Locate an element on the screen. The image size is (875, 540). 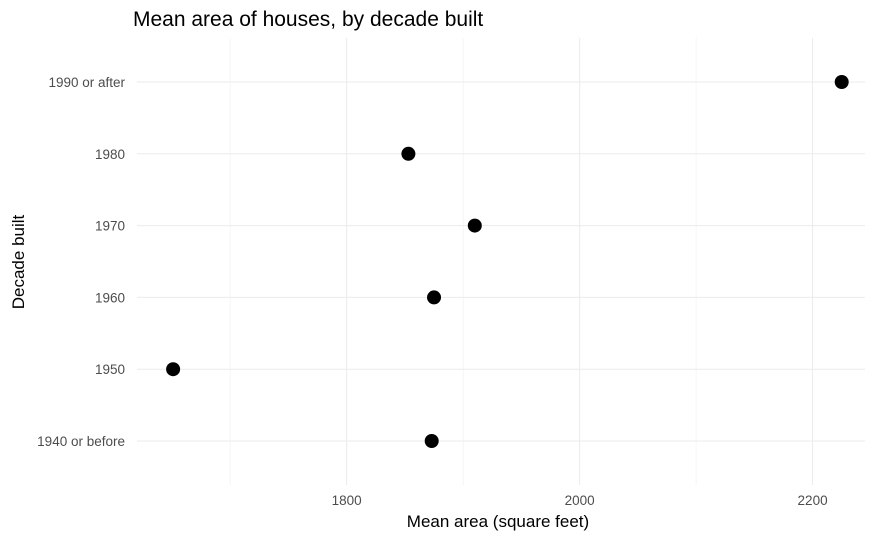
y-tick-label: 1980 is located at coordinates (110, 154).